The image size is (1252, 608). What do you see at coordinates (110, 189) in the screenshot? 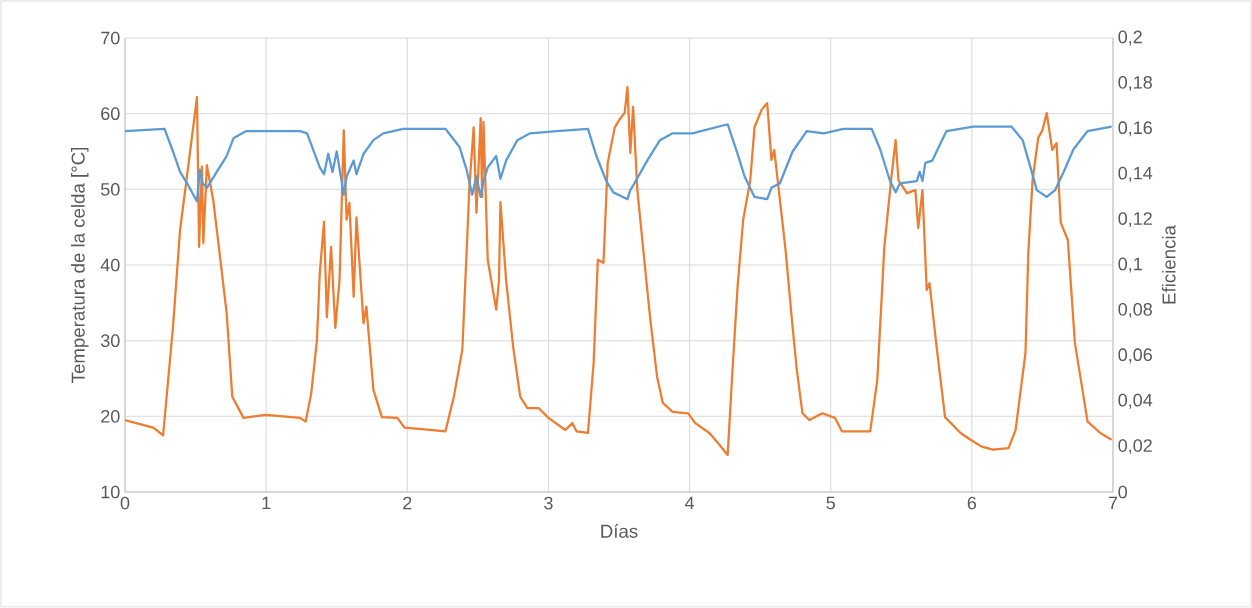
I see `y-tick-label: 50` at bounding box center [110, 189].